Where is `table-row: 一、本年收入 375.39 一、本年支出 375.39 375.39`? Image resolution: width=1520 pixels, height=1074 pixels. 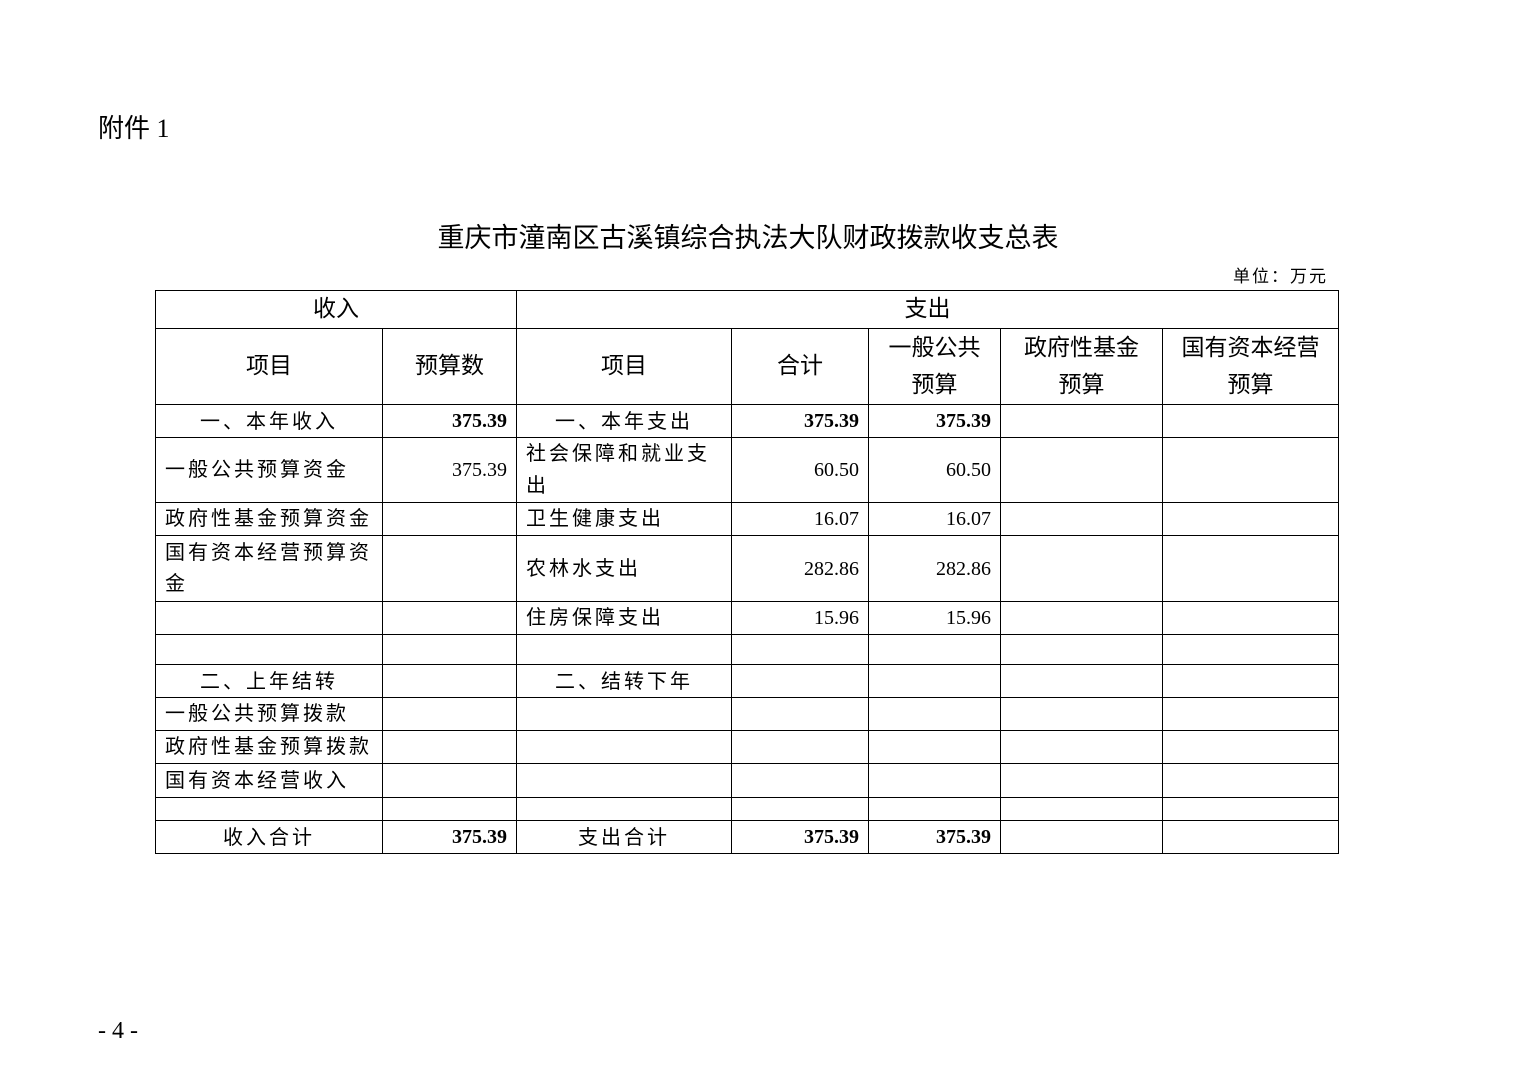 table-row: 一、本年收入 375.39 一、本年支出 375.39 375.39 is located at coordinates (747, 421).